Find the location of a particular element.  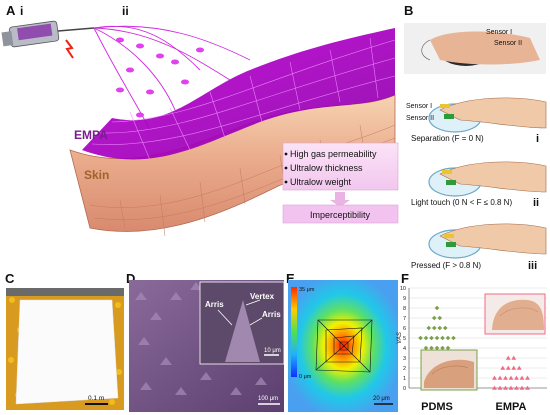

height-map is located at coordinates (343, 346).